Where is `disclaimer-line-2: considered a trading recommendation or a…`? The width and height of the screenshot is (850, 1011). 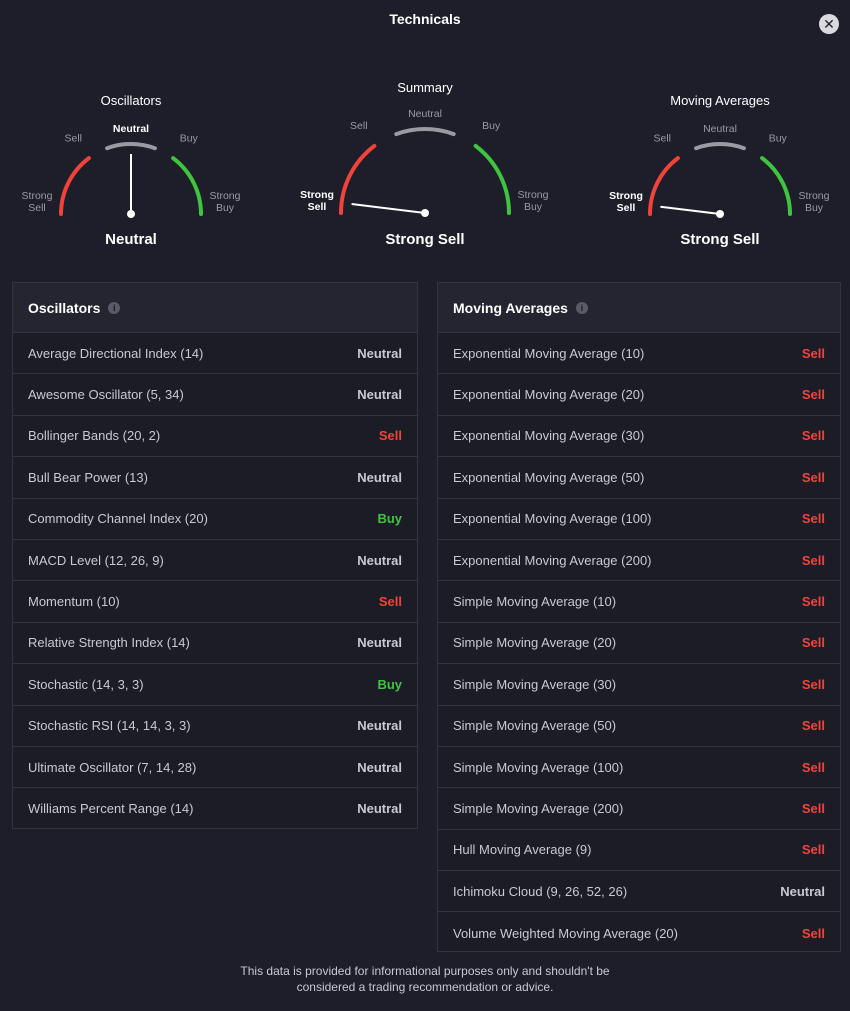
disclaimer-line-2: considered a trading recommendation or a… is located at coordinates (425, 987).